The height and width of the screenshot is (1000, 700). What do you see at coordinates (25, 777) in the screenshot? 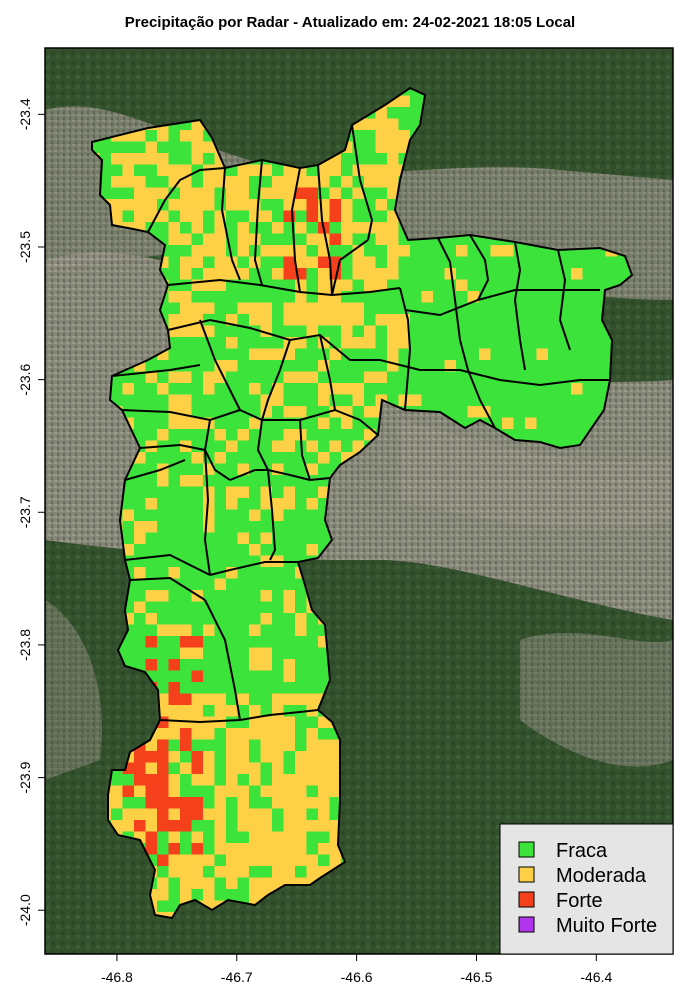
I see `y-tick-label: -23.9` at bounding box center [25, 777].